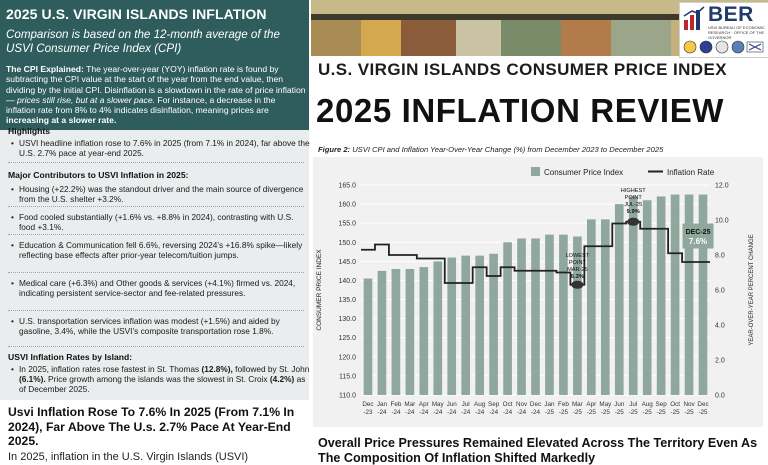 Image resolution: width=768 pixels, height=465 pixels. I want to click on annotation-label: HIGHEST, so click(633, 191).